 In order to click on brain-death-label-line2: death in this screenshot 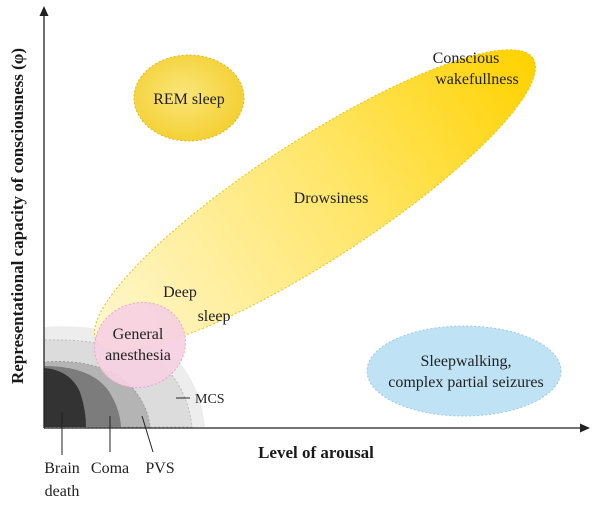, I will do `click(62, 491)`.